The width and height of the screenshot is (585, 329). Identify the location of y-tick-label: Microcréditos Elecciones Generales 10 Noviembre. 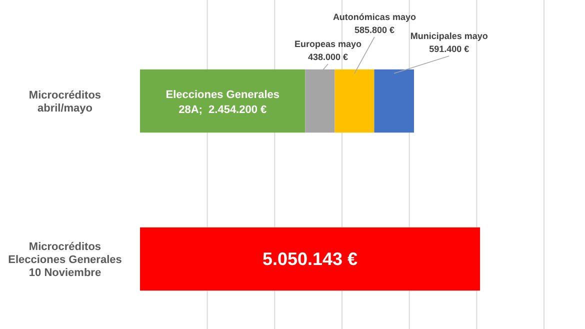
(65, 260).